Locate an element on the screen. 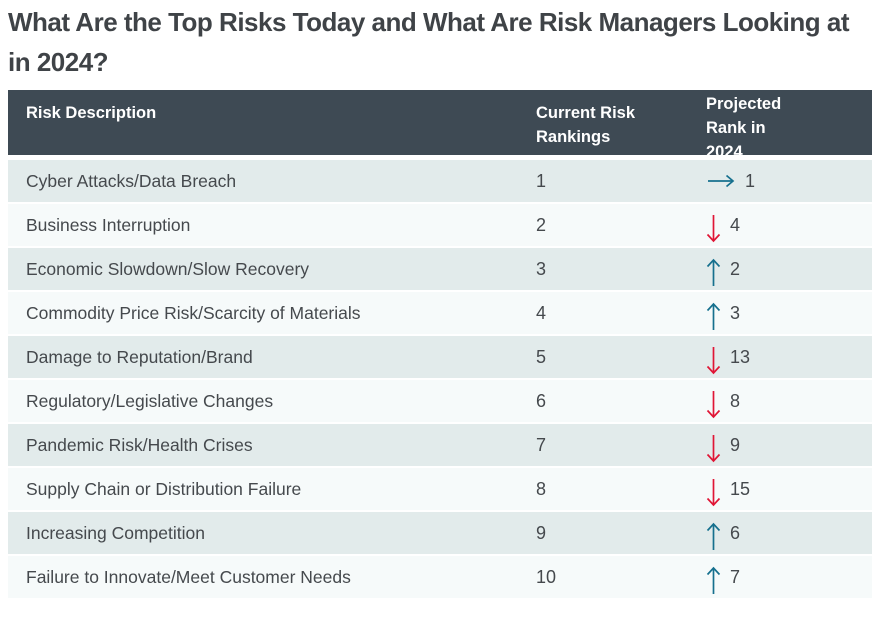 Image resolution: width=880 pixels, height=619 pixels. projected-rank-value: 7 is located at coordinates (735, 576).